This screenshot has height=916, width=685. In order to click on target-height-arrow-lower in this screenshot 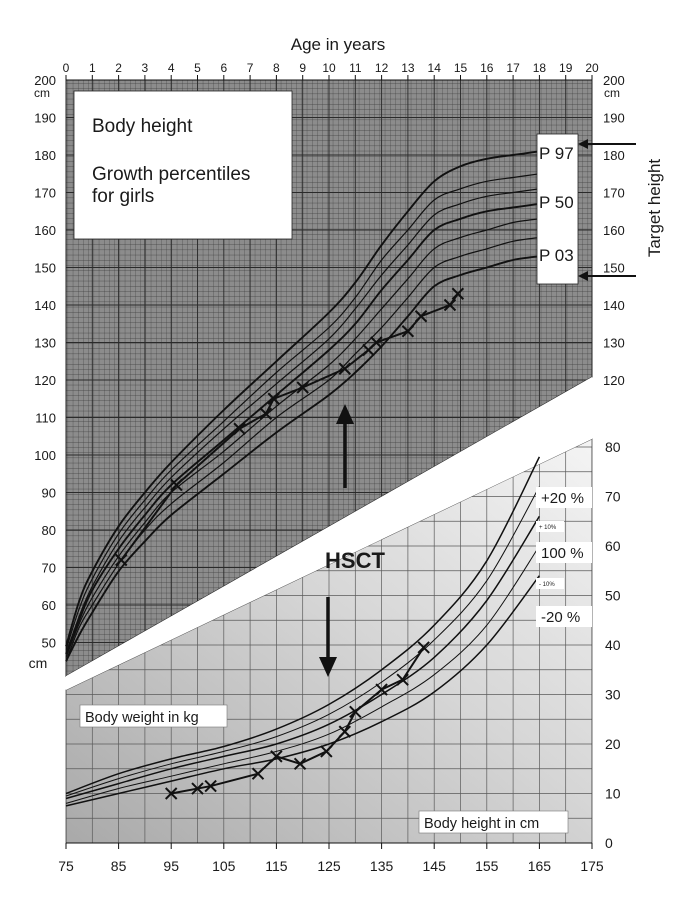, I will do `click(607, 276)`.